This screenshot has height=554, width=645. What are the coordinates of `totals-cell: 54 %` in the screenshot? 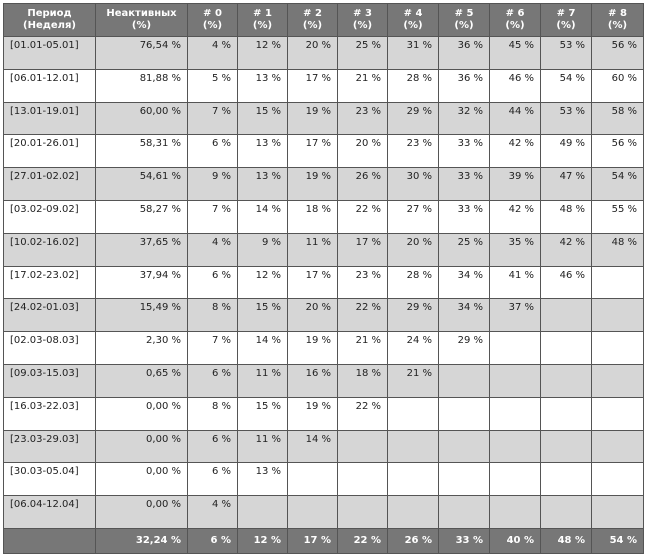 It's located at (617, 540).